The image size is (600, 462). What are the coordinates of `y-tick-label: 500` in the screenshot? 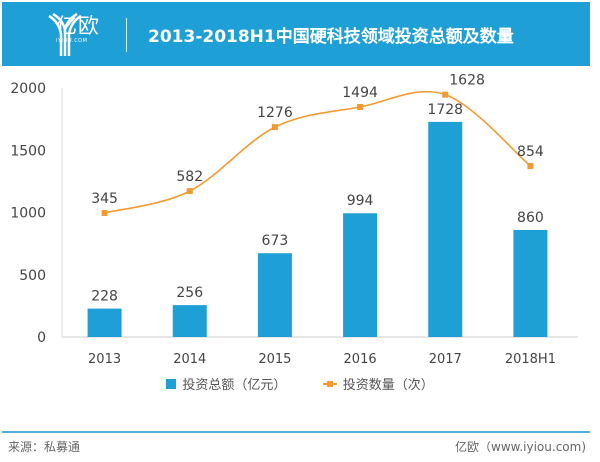 It's located at (32, 276).